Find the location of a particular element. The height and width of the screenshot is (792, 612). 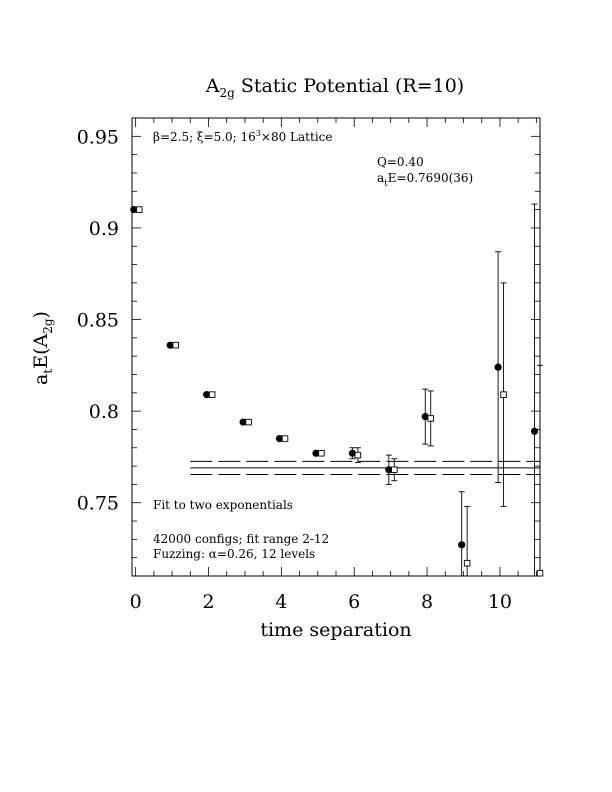

x-ticks: 0 2 4 6 8 10 is located at coordinates (321, 602).